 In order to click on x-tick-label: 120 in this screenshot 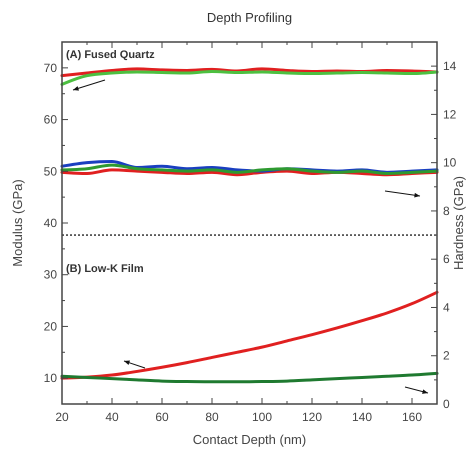, I will do `click(312, 417)`.